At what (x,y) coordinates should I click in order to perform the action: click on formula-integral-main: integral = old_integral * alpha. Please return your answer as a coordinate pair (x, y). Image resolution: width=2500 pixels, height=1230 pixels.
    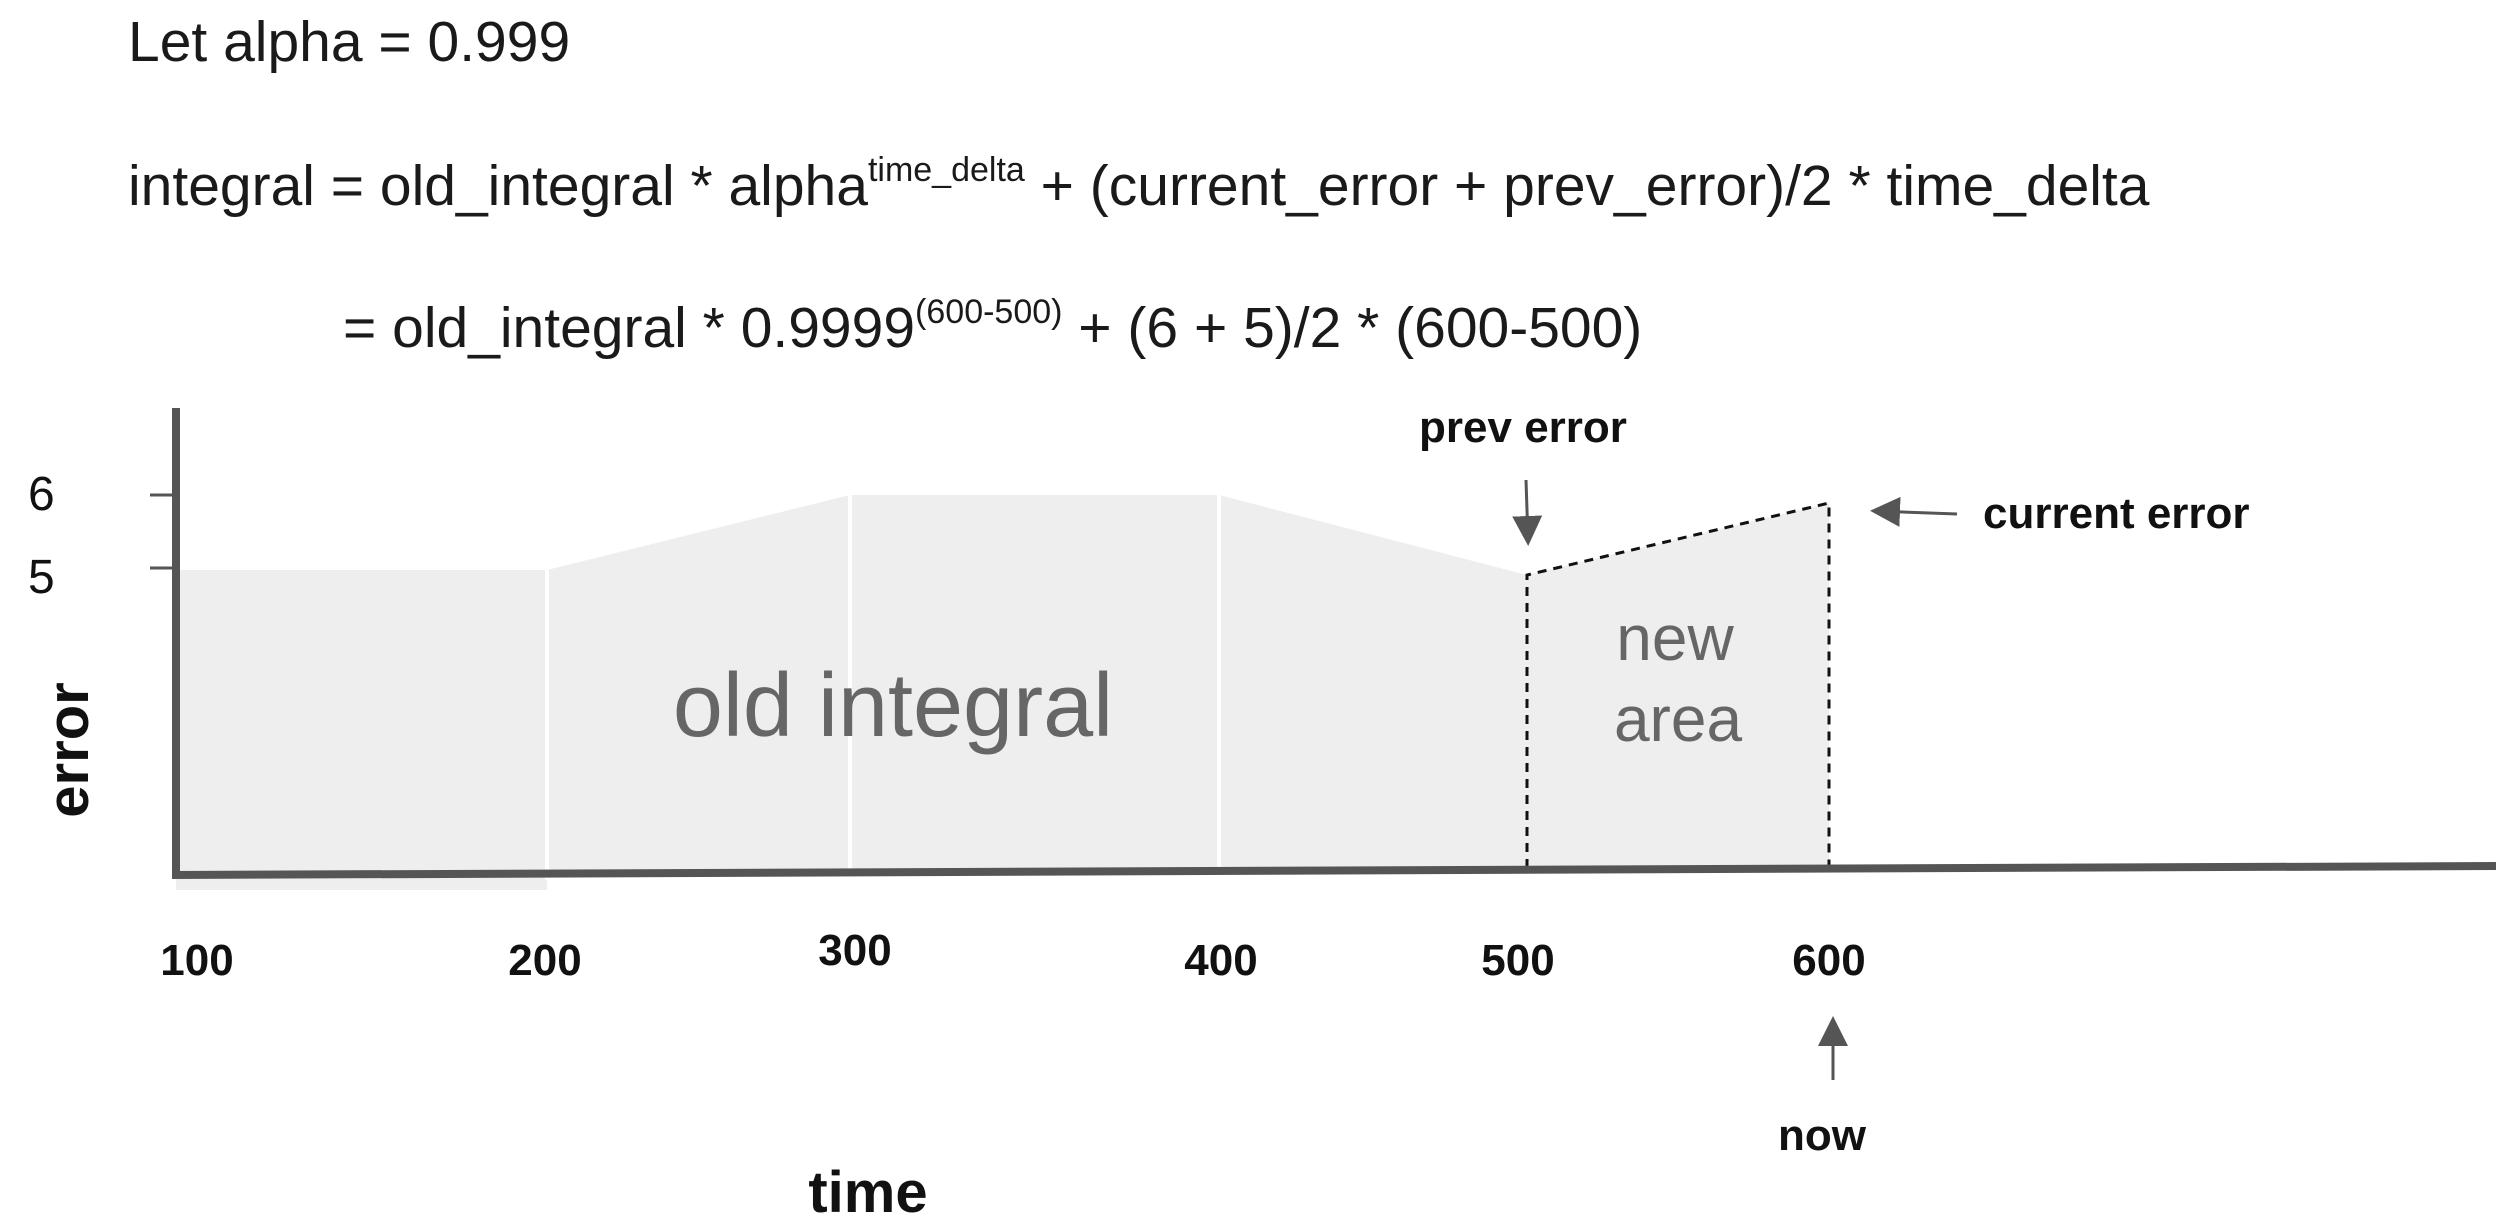
    Looking at the image, I should click on (498, 186).